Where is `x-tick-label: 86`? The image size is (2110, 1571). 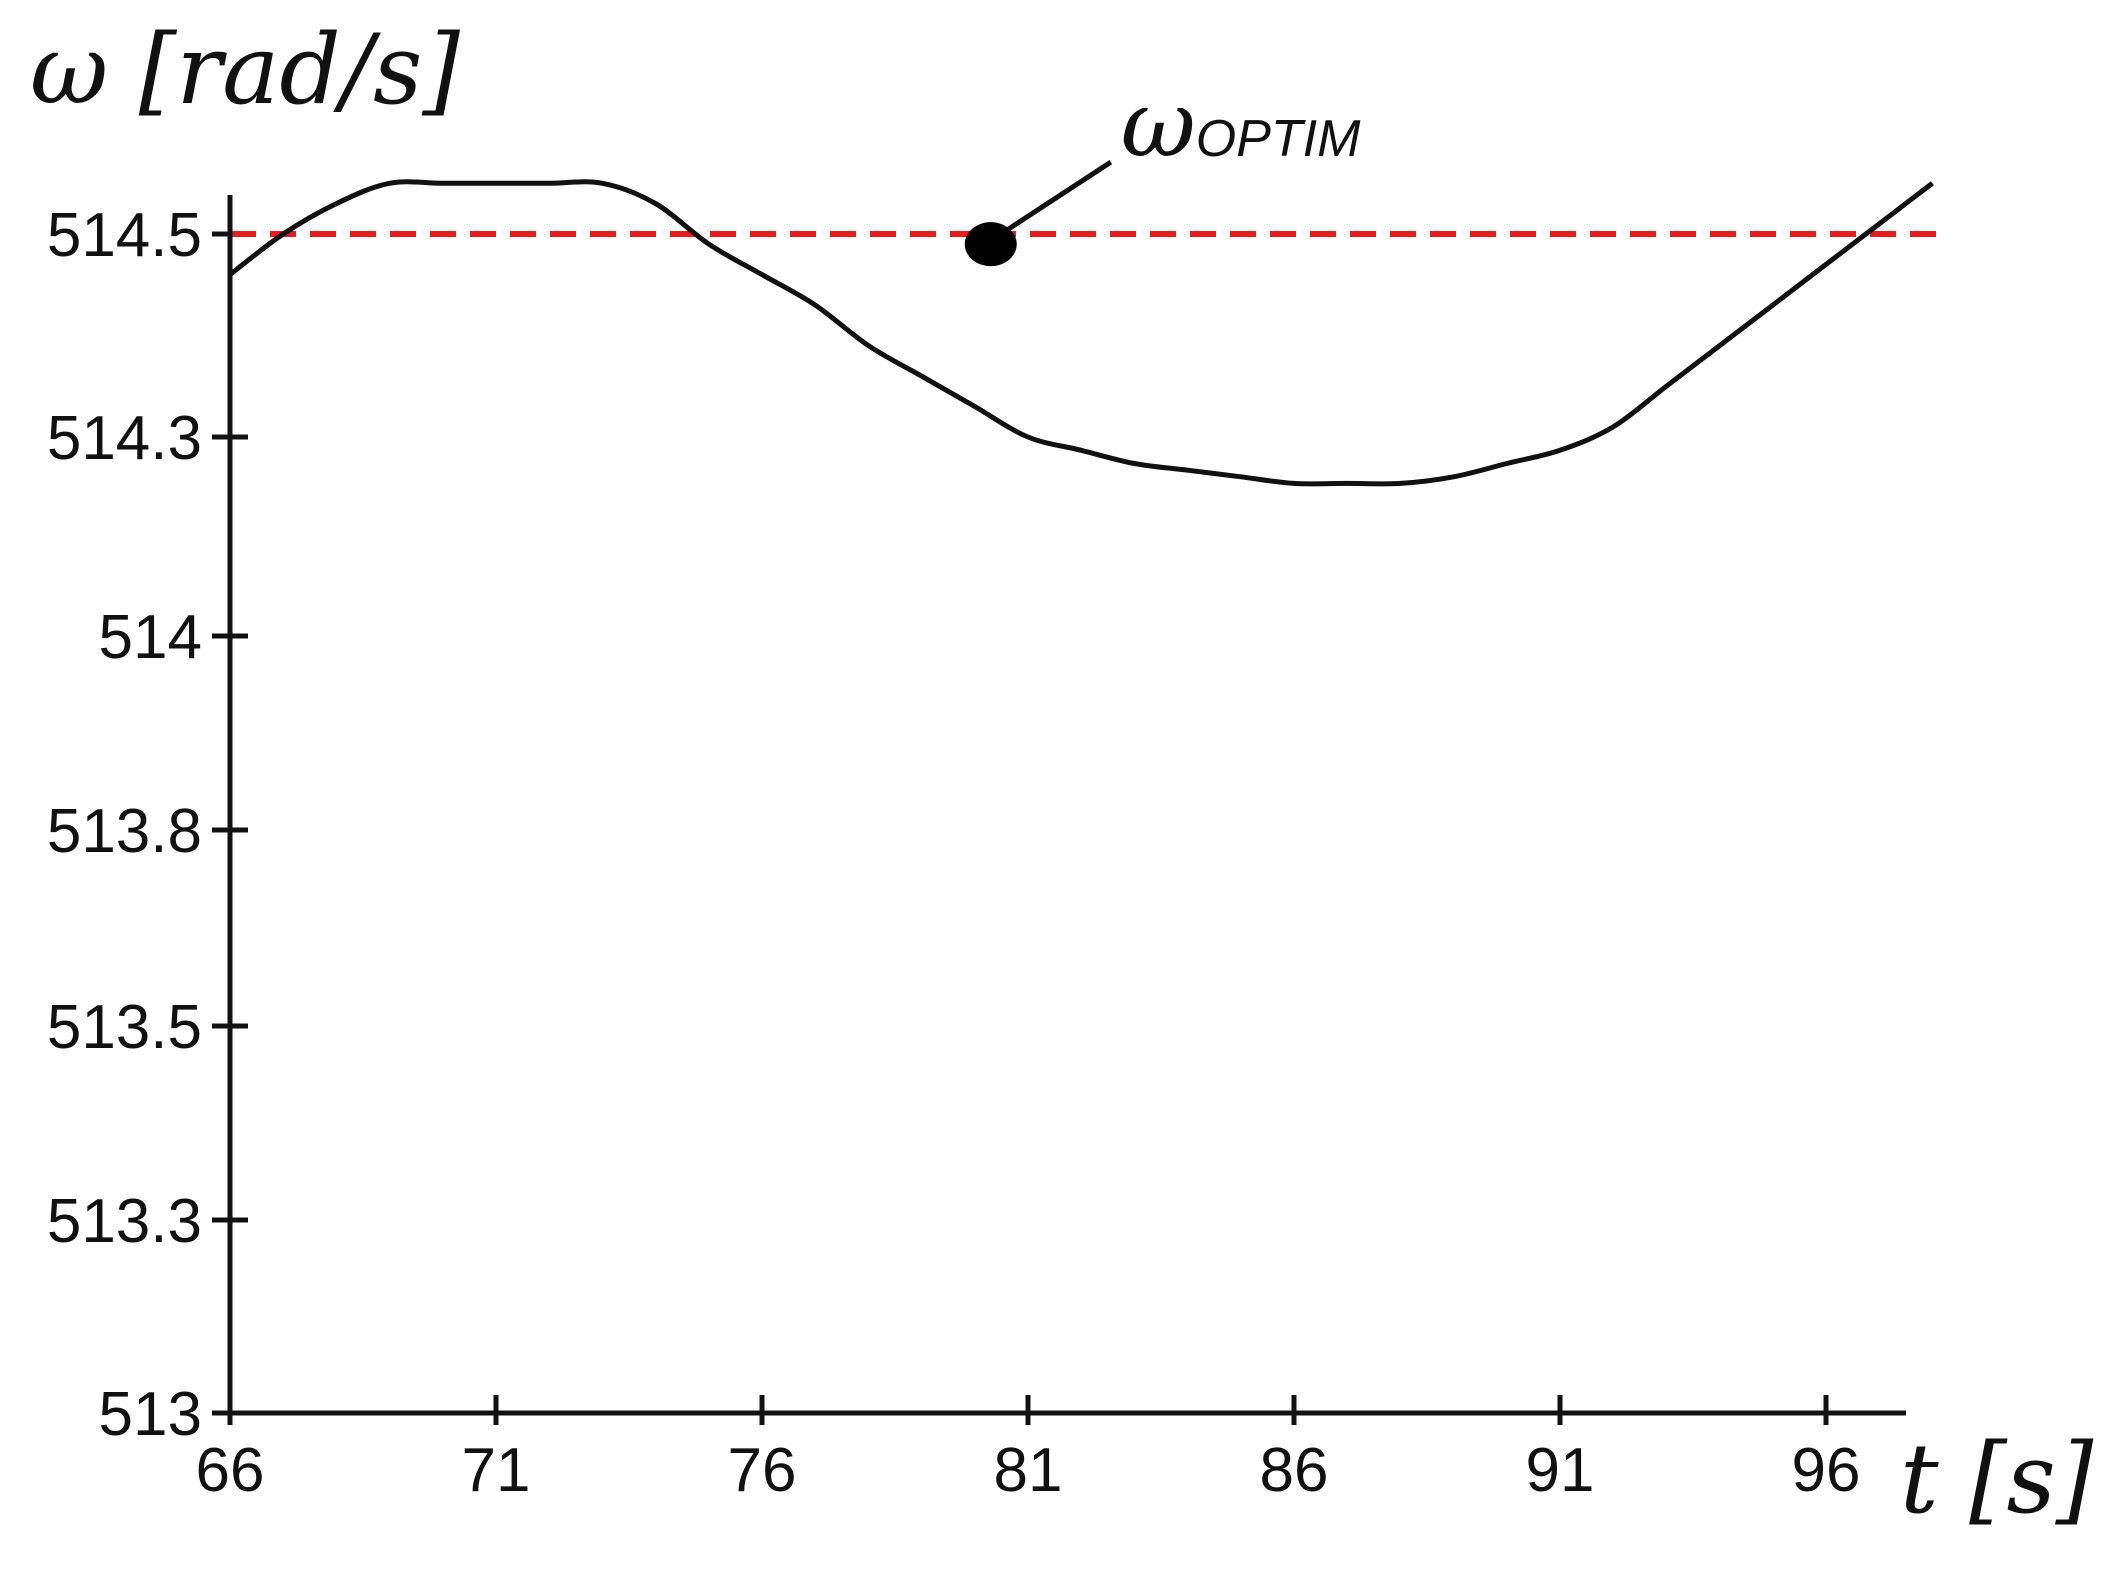
x-tick-label: 86 is located at coordinates (1294, 1470).